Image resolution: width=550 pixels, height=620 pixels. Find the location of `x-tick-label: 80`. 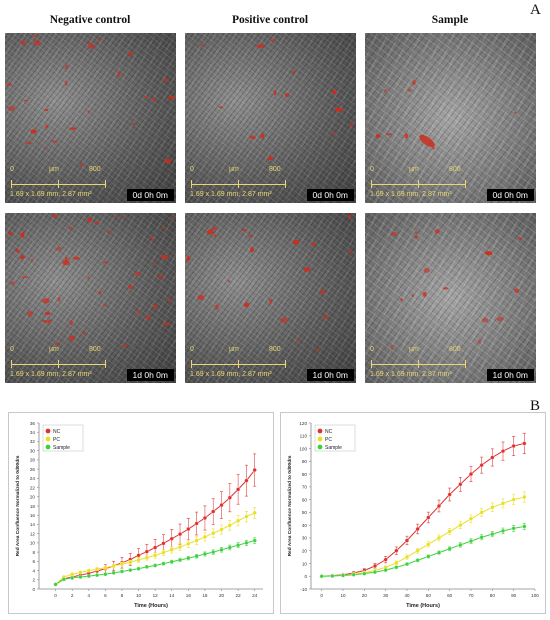

x-tick-label: 80 is located at coordinates (493, 595).